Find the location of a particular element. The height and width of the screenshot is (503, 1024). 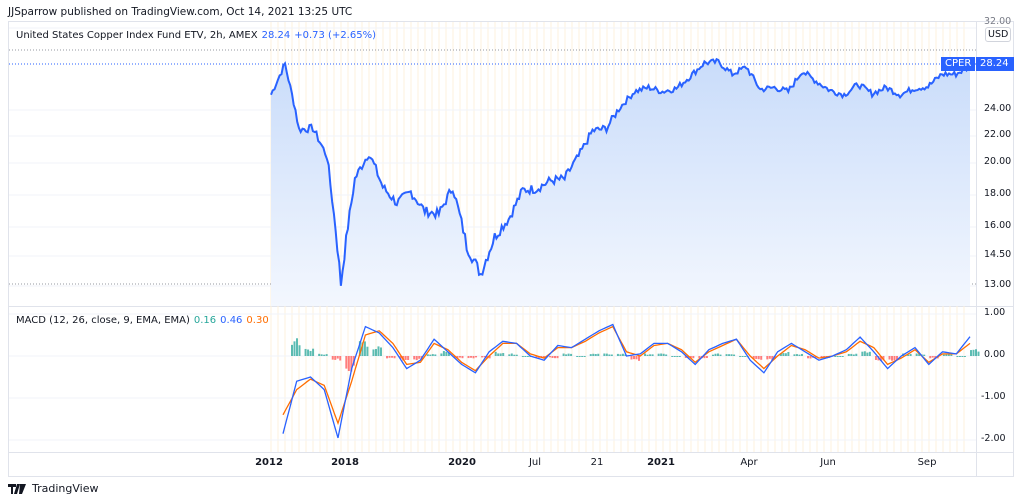

tradingview-brand: TradingView is located at coordinates (53, 488).